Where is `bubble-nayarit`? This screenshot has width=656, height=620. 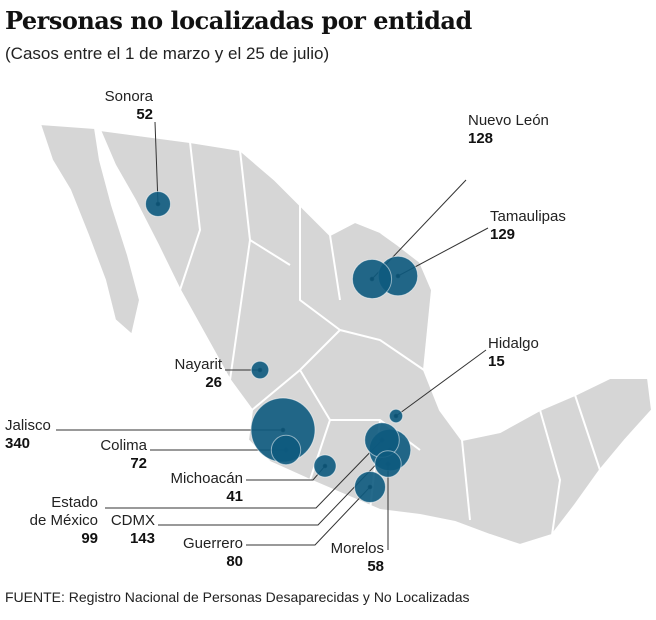
bubble-nayarit is located at coordinates (260, 370).